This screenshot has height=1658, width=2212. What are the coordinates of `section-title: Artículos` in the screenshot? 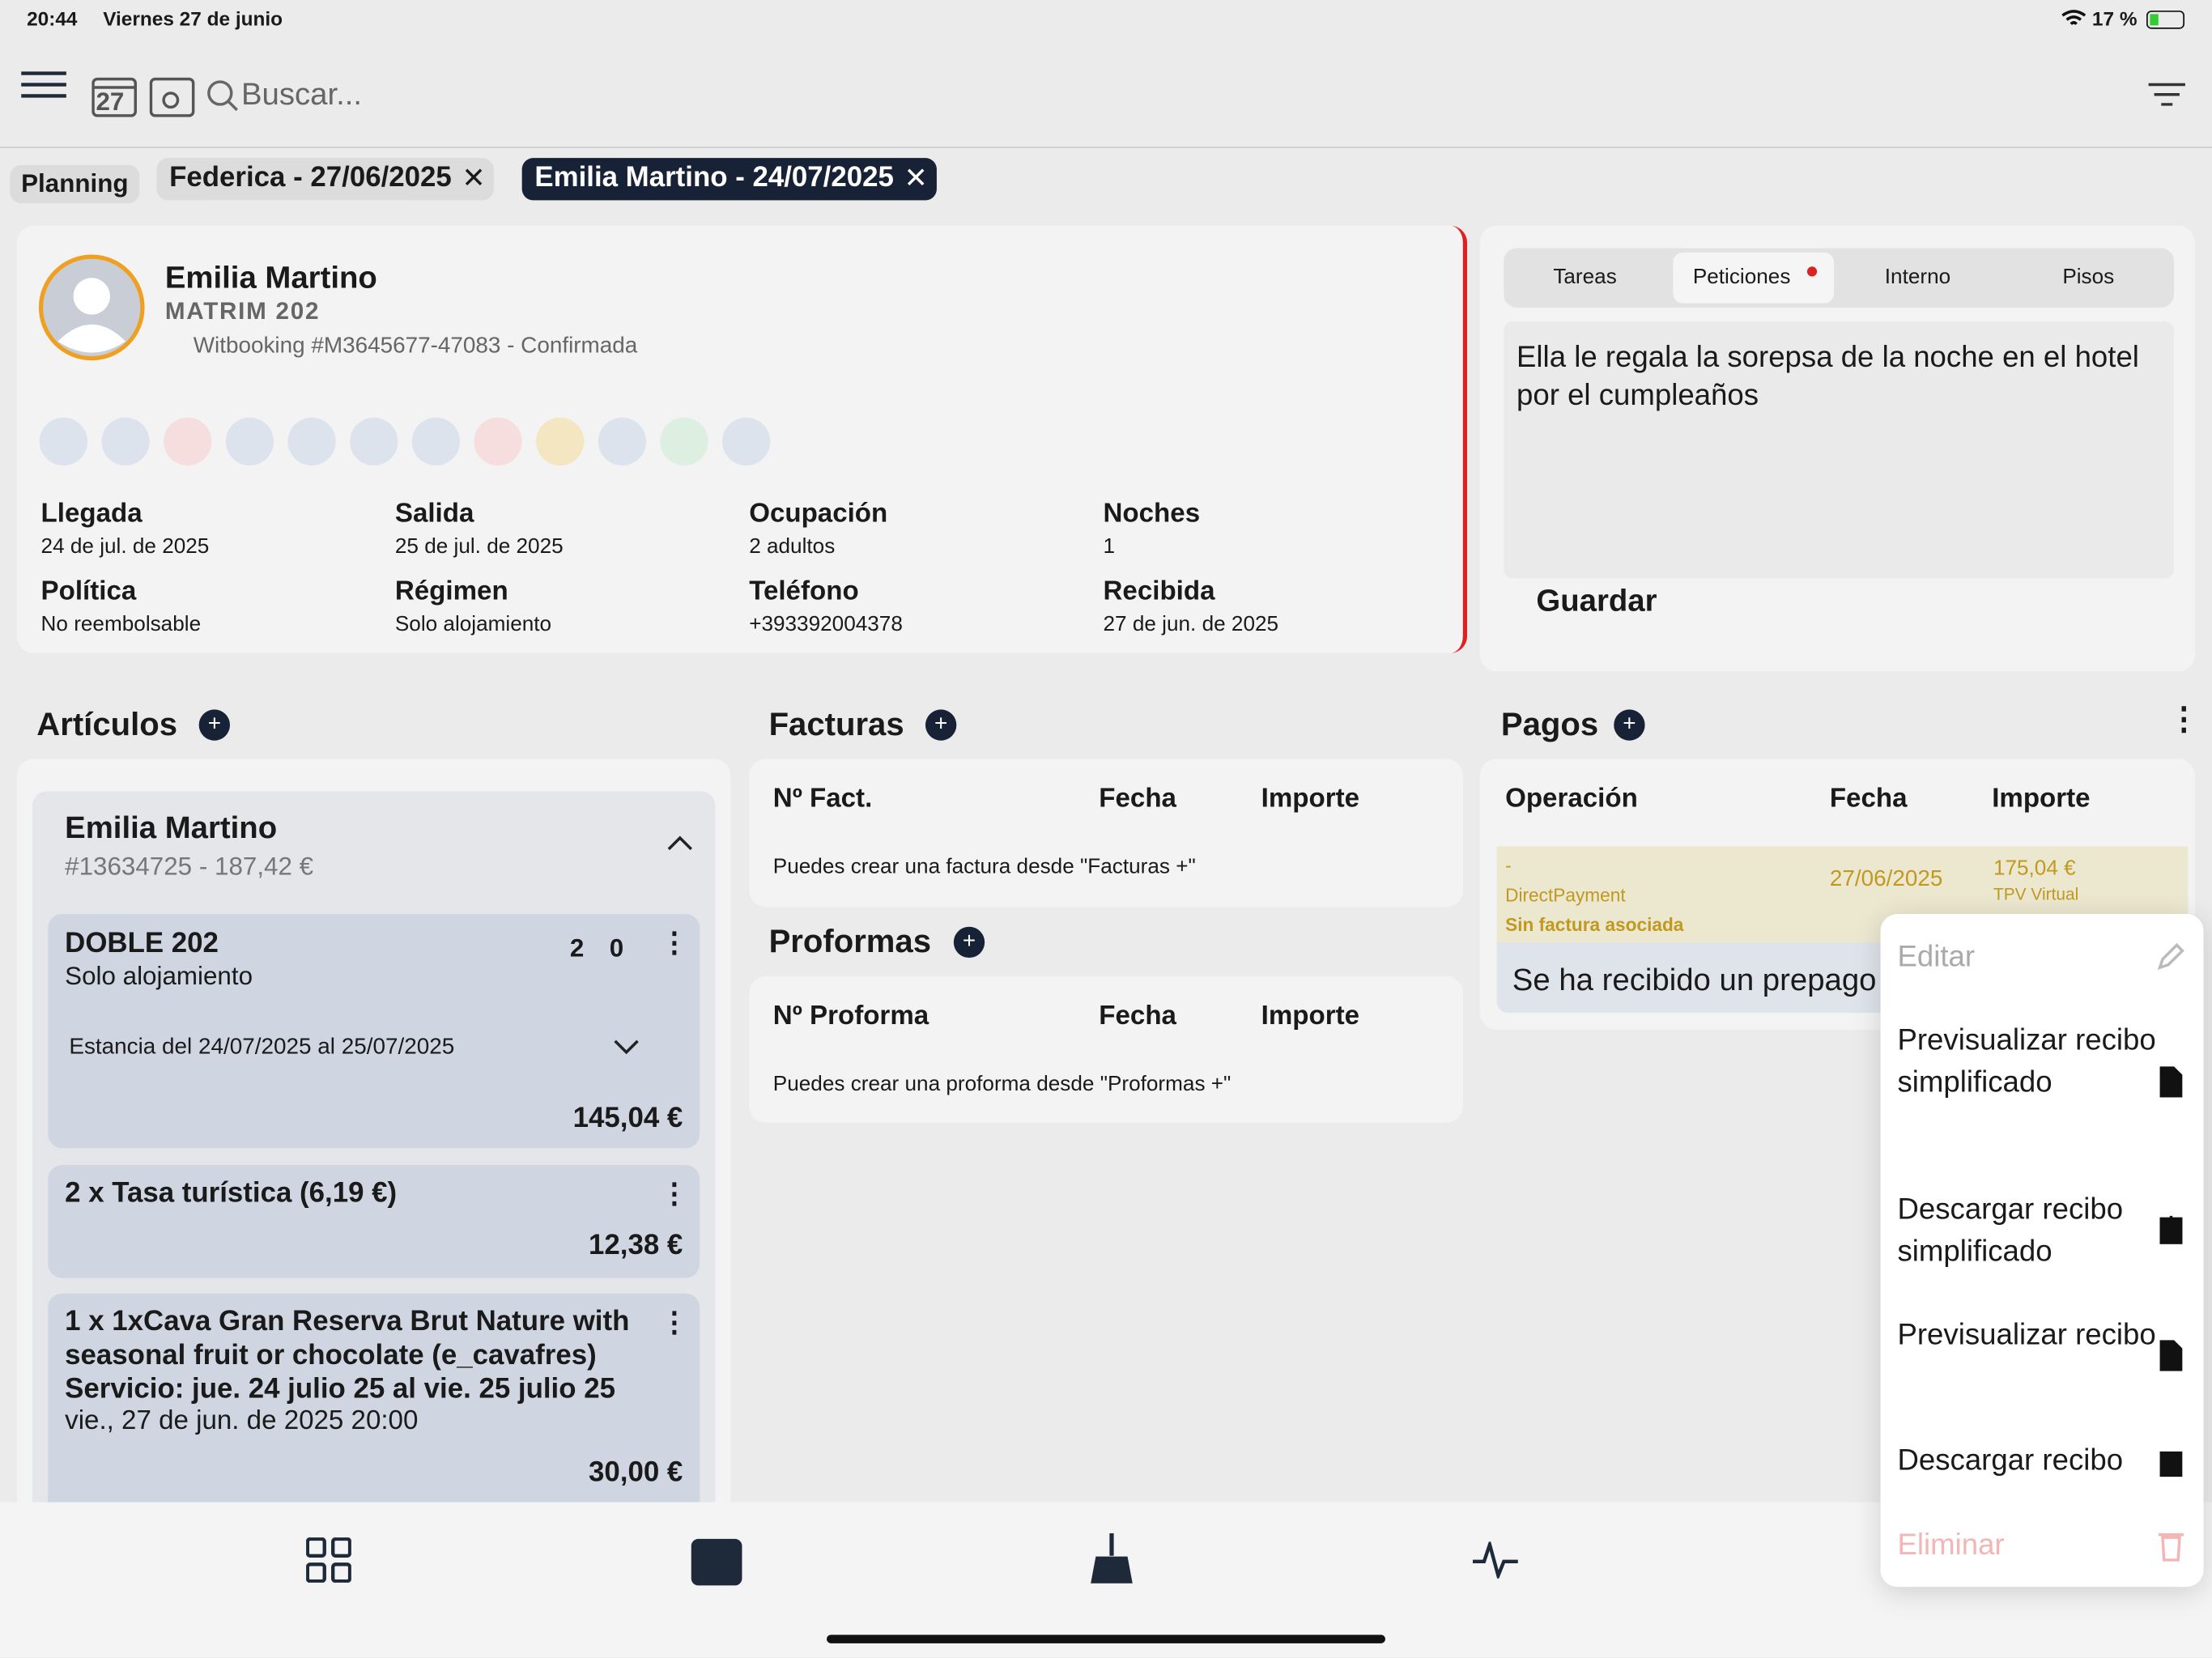 It's located at (106, 723).